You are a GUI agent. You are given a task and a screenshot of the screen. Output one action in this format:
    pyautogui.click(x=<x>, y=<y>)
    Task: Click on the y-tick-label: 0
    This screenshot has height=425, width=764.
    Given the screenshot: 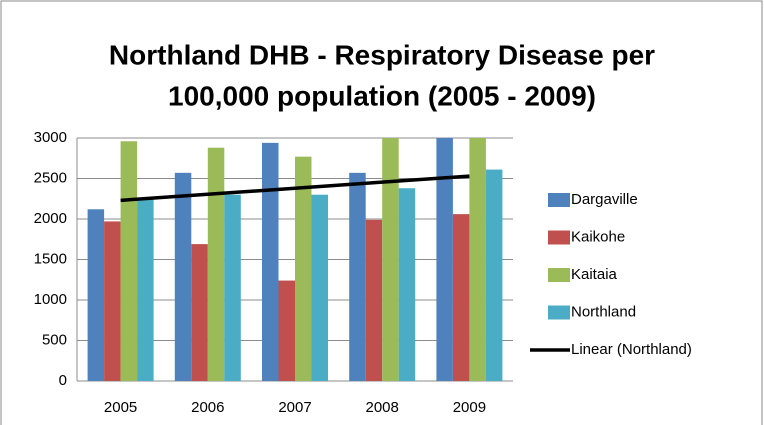 What is the action you would take?
    pyautogui.click(x=63, y=380)
    